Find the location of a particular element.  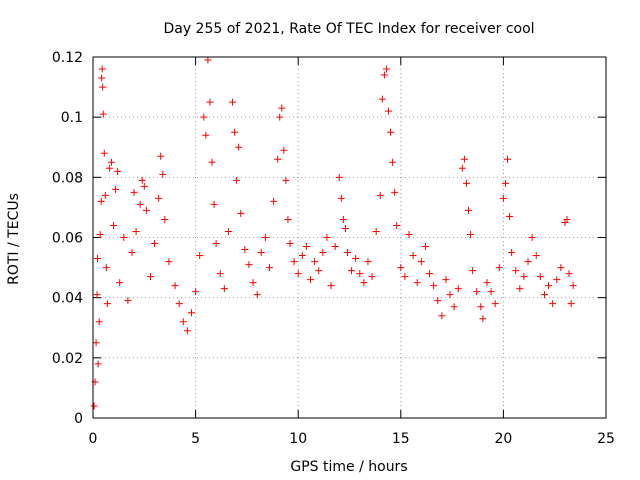

y-tick-label: 0.06 is located at coordinates (67, 239).